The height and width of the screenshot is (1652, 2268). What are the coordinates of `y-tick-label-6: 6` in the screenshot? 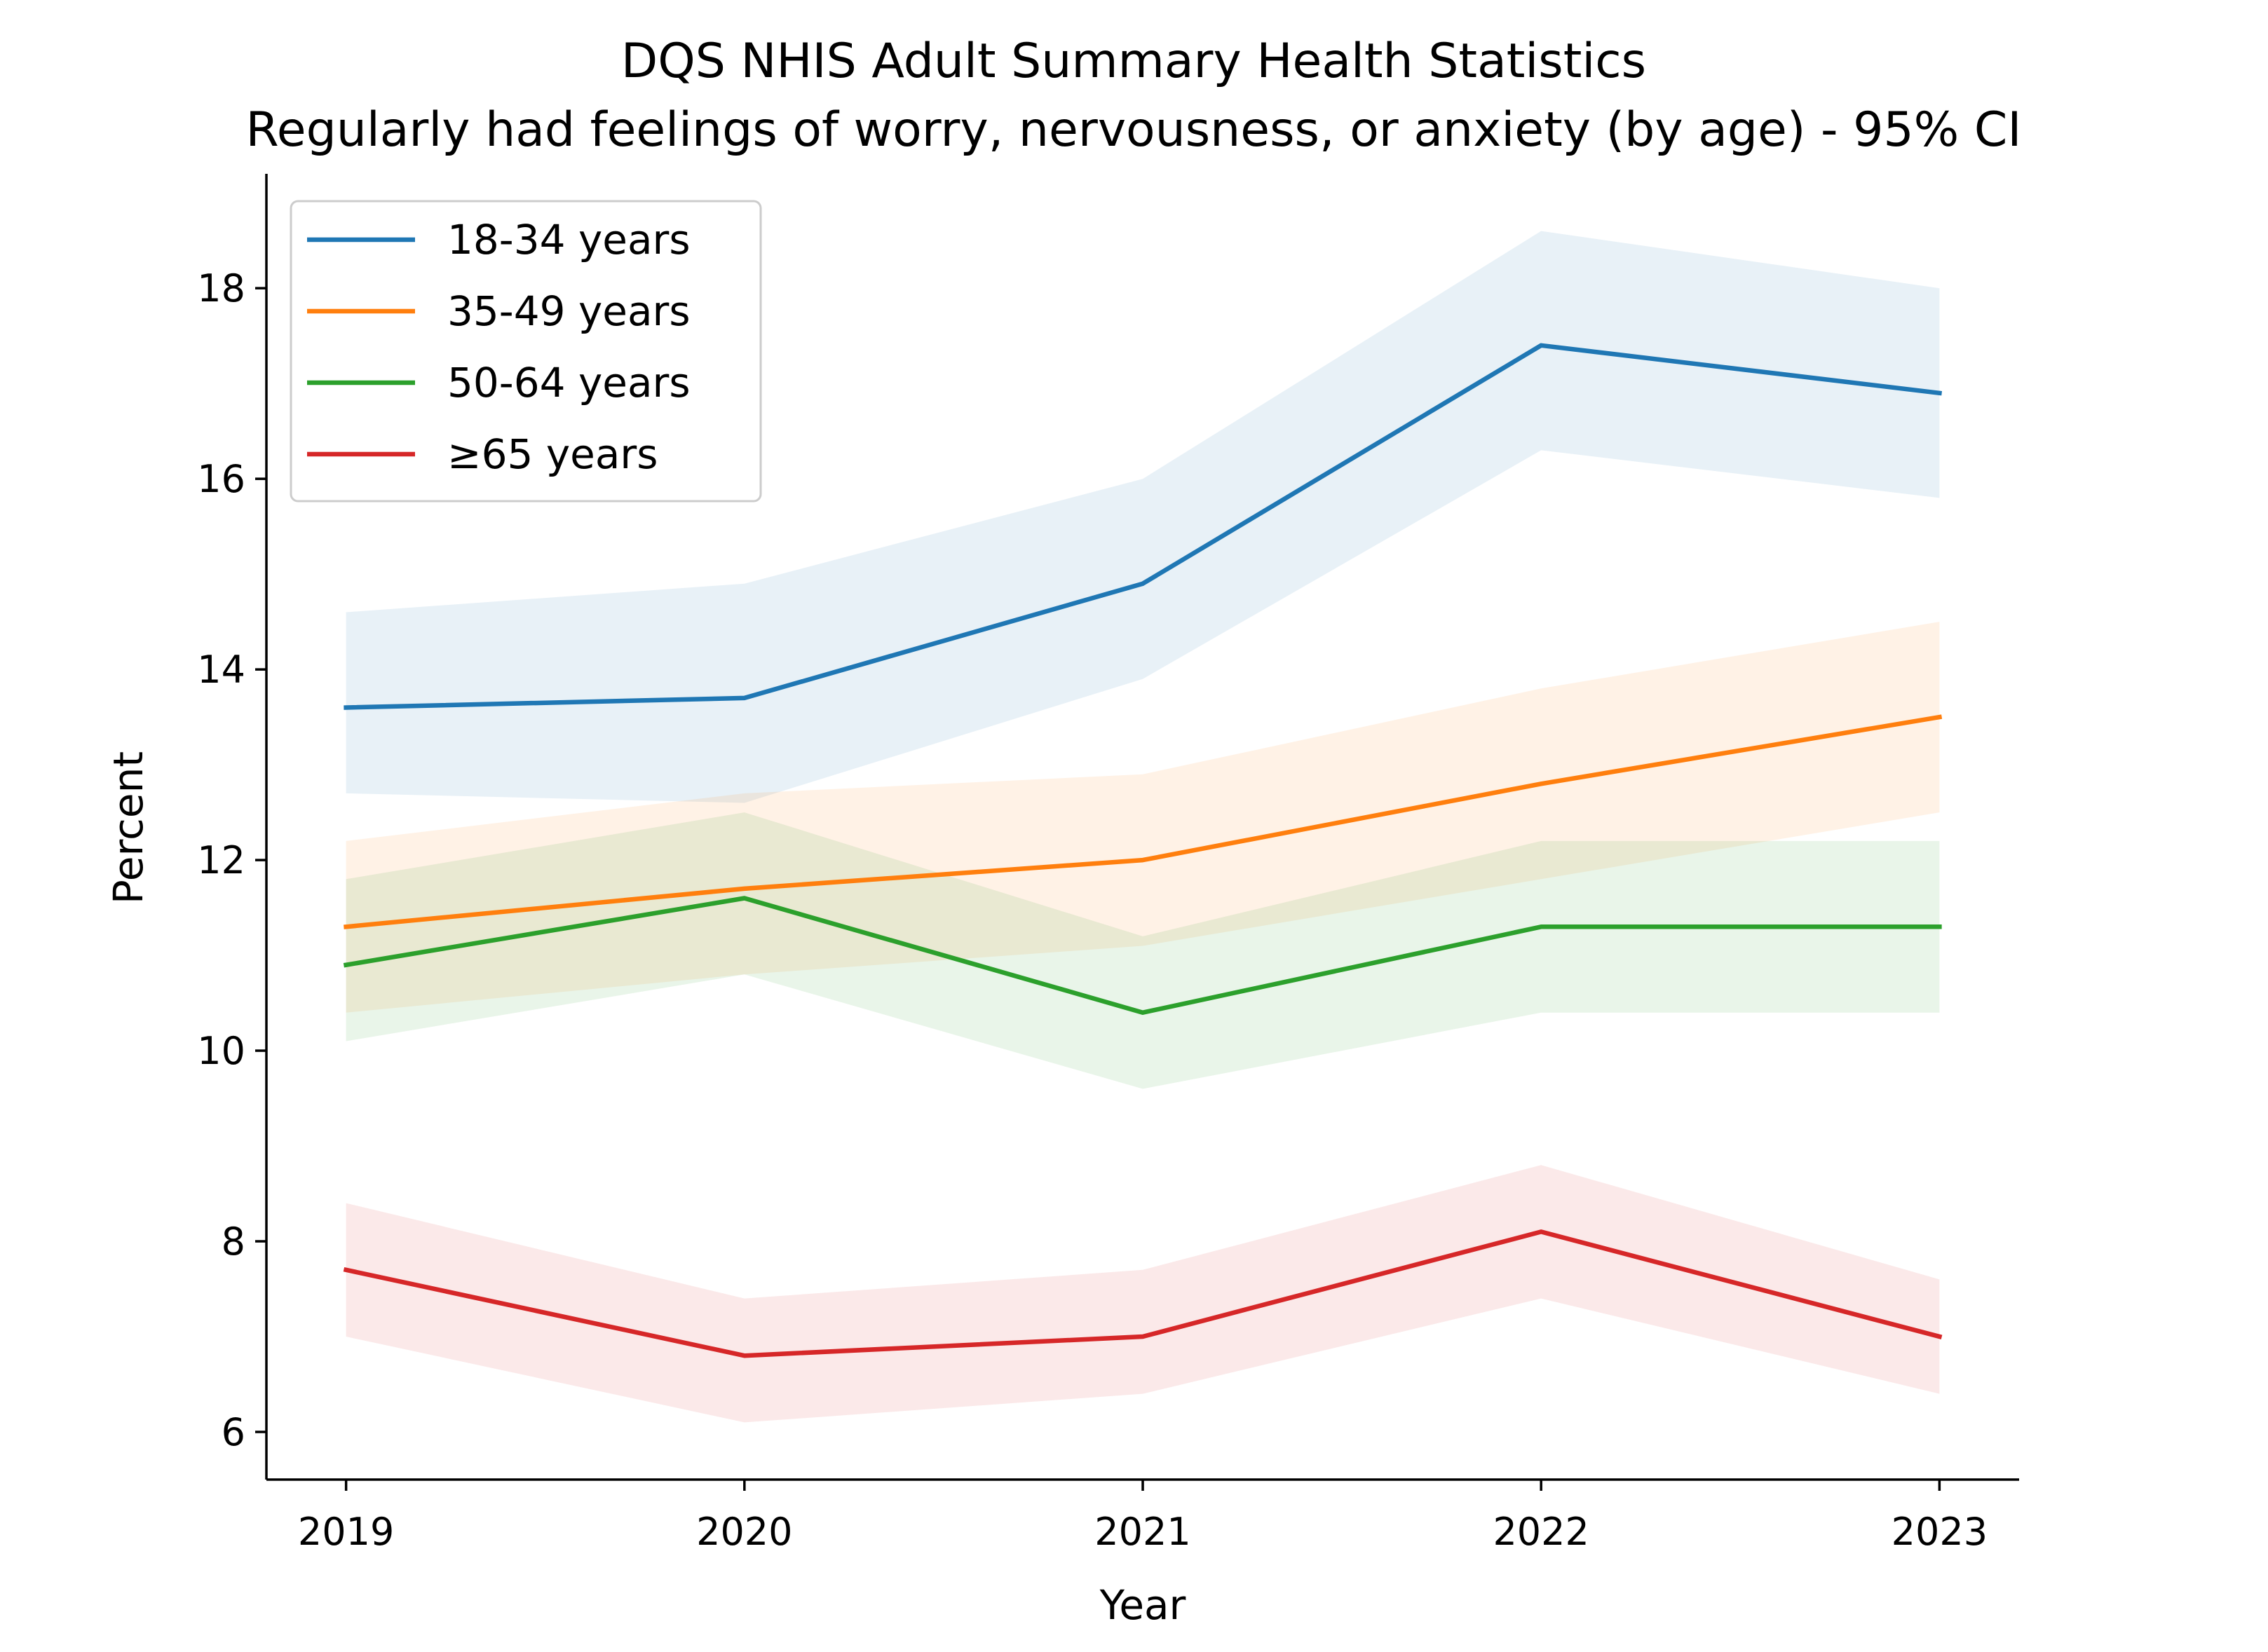 It's located at (233, 1432).